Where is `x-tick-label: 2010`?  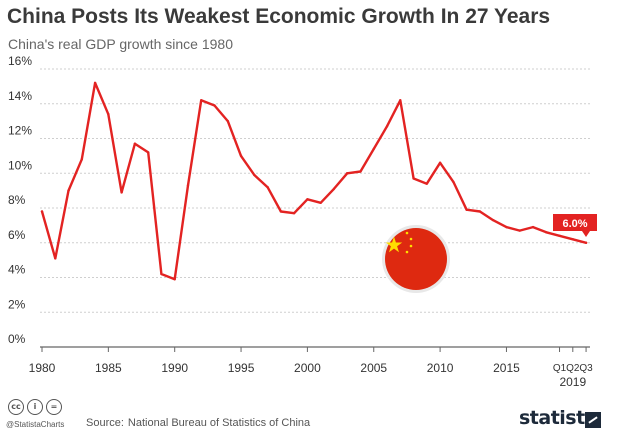 x-tick-label: 2010 is located at coordinates (440, 368).